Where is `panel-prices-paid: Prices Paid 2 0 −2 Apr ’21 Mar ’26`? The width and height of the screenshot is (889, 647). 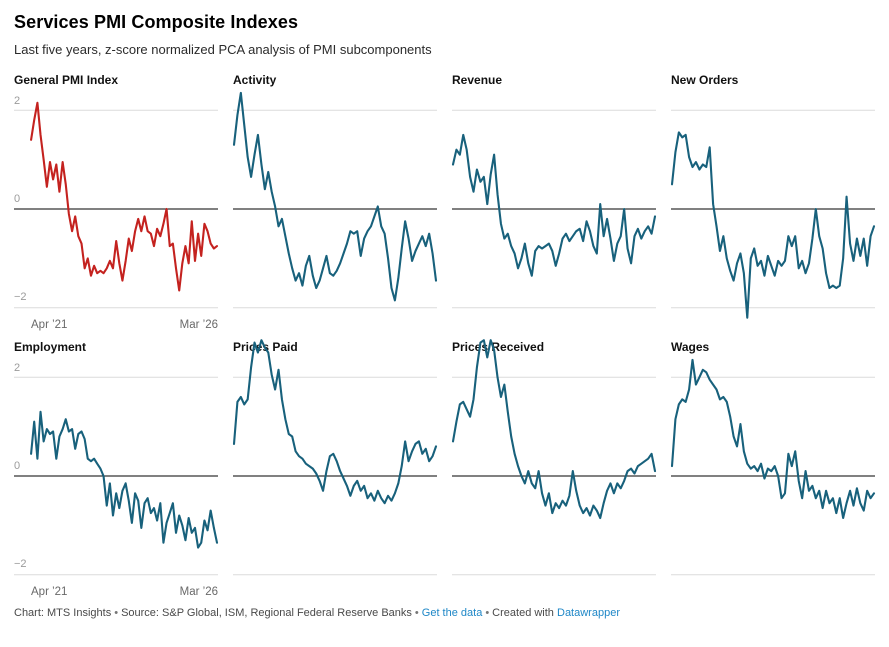
panel-prices-paid: Prices Paid 2 0 −2 Apr ’21 Mar ’26 is located at coordinates (335, 467).